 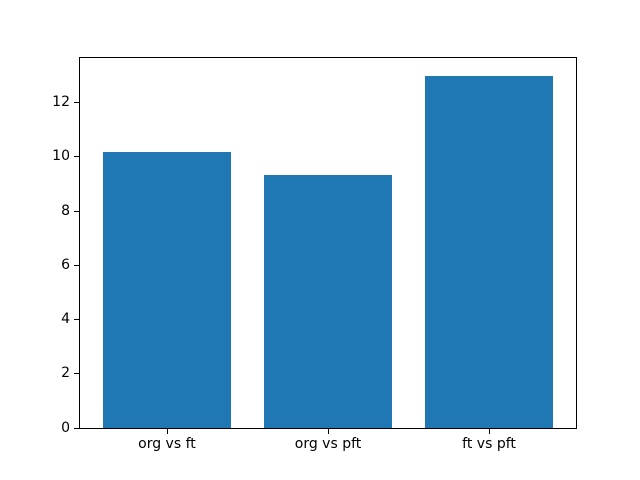 What do you see at coordinates (65, 210) in the screenshot?
I see `y-tick-label: 8` at bounding box center [65, 210].